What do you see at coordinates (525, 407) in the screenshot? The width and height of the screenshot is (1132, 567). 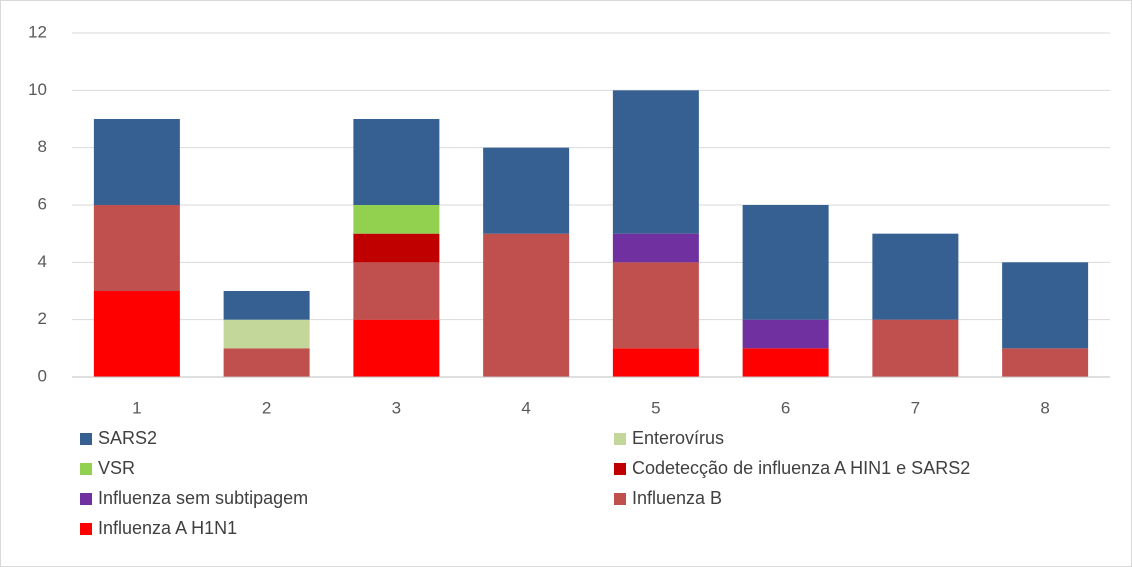 I see `x-tick-label: 4` at bounding box center [525, 407].